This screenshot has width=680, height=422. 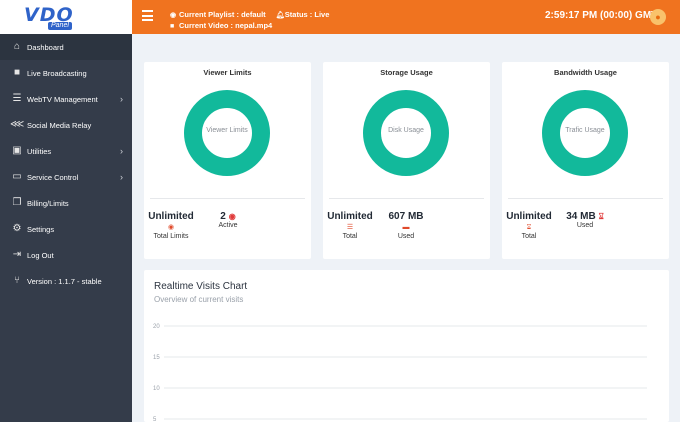 I want to click on chart-subtitle: Overview of current visits, so click(x=199, y=299).